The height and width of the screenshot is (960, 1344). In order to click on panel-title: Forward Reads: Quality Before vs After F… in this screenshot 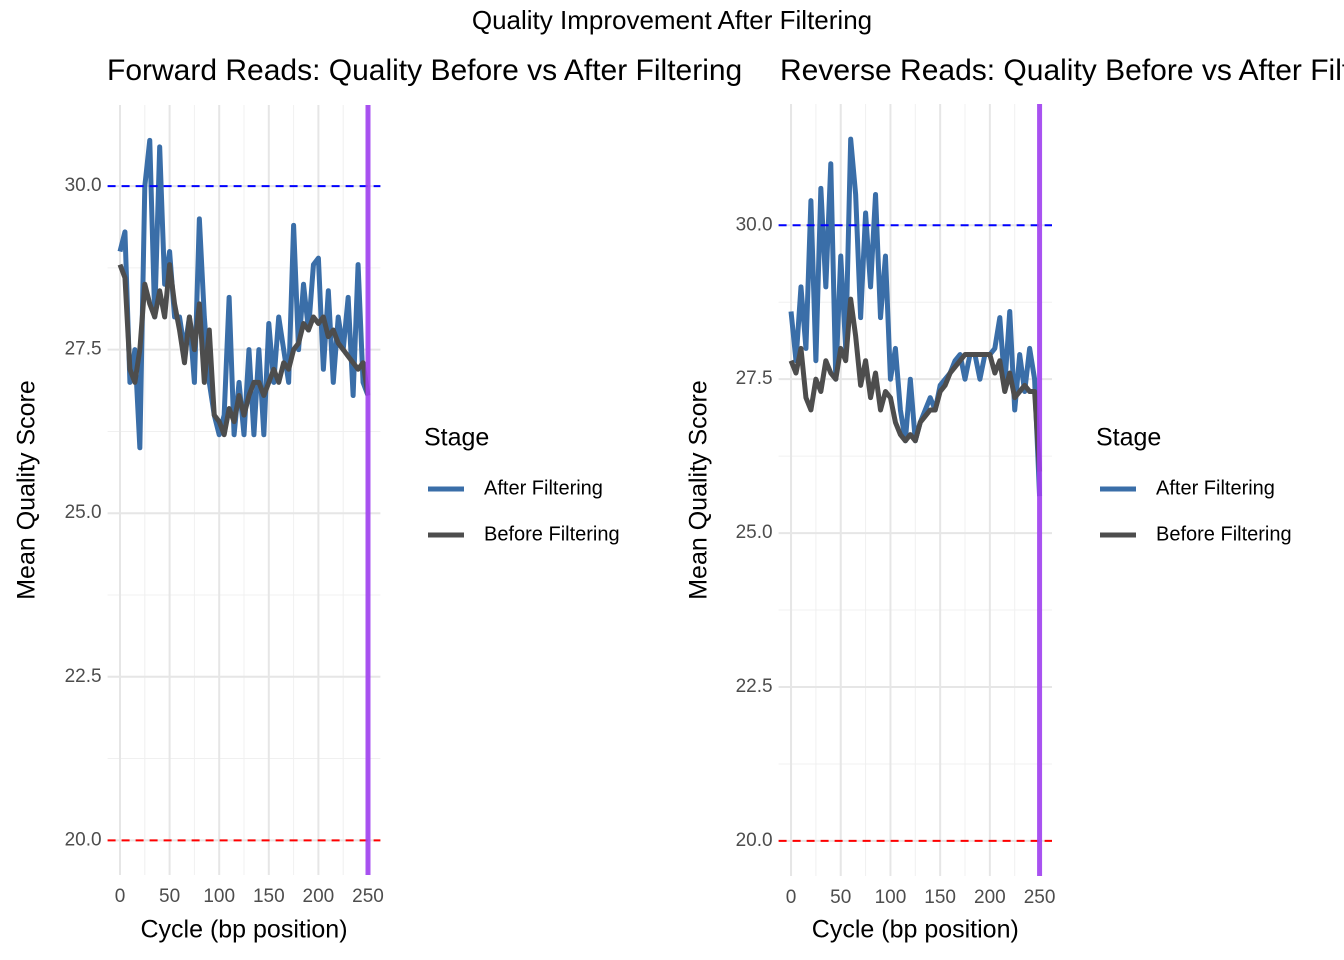, I will do `click(424, 70)`.